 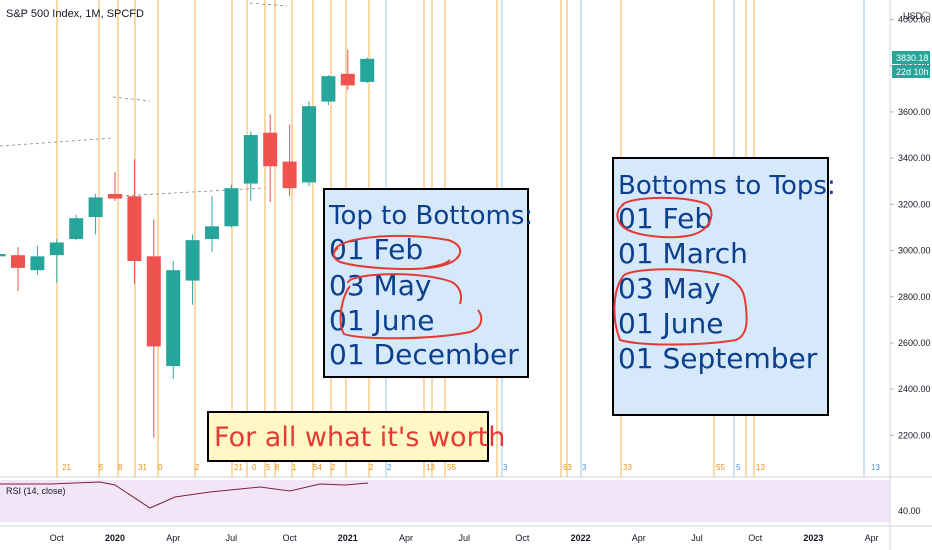 I want to click on dashed-segments, so click(x=144, y=99).